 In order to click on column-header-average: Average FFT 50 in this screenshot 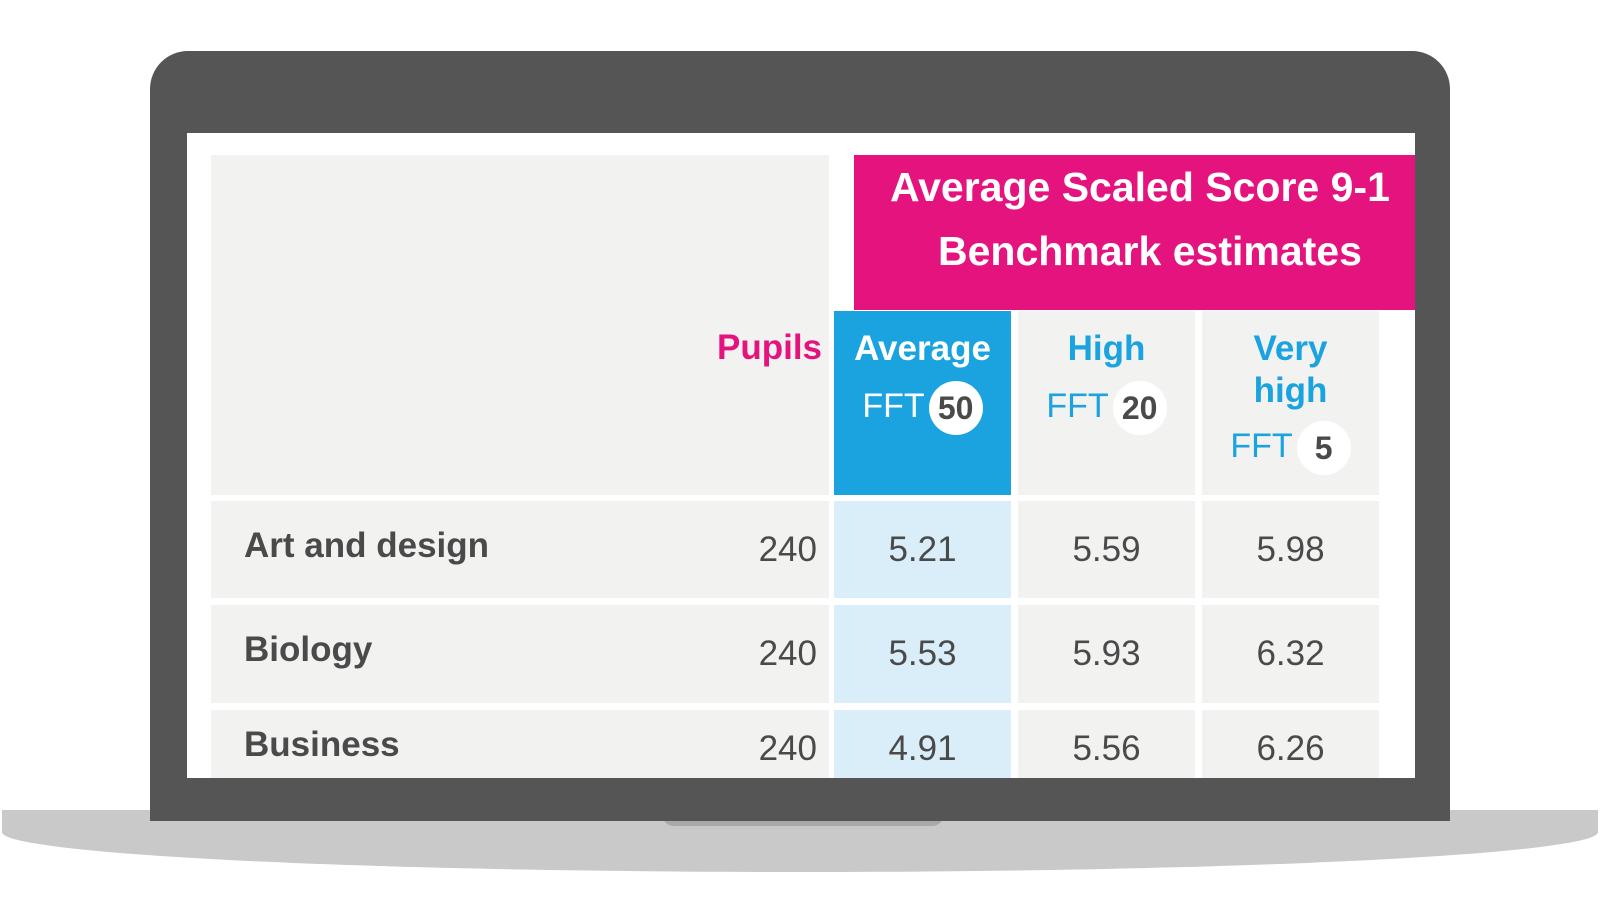, I will do `click(922, 403)`.